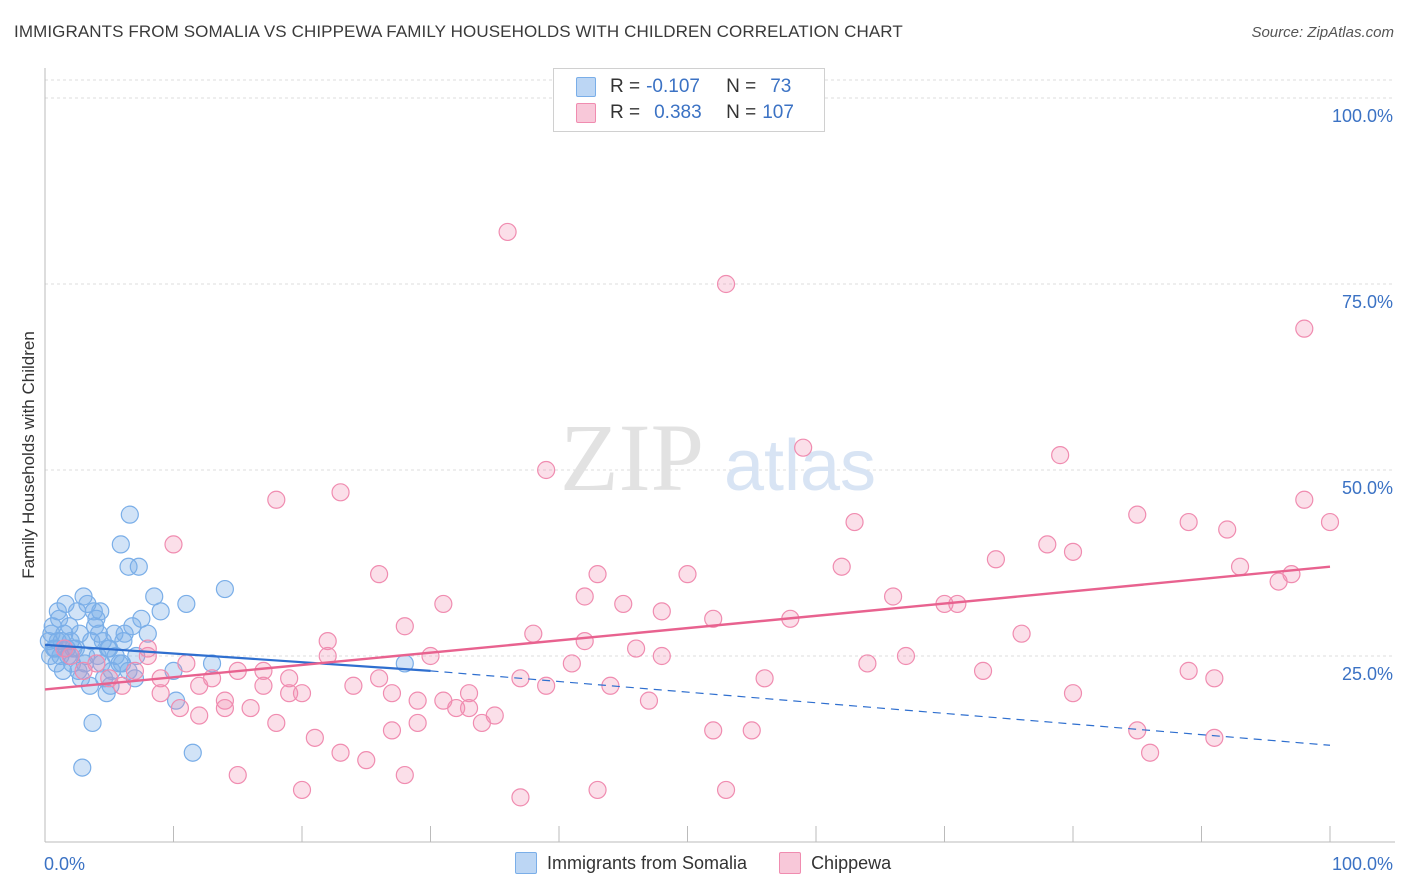 This screenshot has height=892, width=1406. I want to click on series-swatch-chippewa, so click(790, 863).